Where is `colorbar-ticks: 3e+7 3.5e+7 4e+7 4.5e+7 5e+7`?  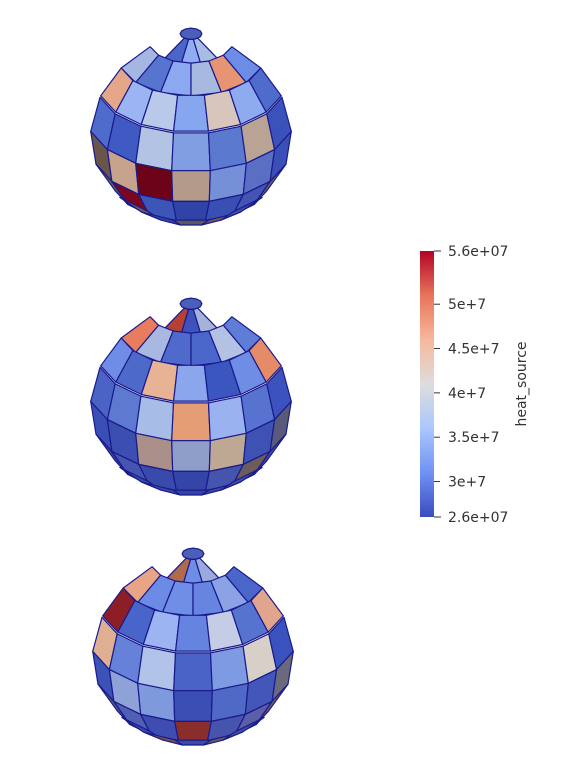 colorbar-ticks: 3e+7 3.5e+7 4e+7 4.5e+7 5e+7 is located at coordinates (467, 384).